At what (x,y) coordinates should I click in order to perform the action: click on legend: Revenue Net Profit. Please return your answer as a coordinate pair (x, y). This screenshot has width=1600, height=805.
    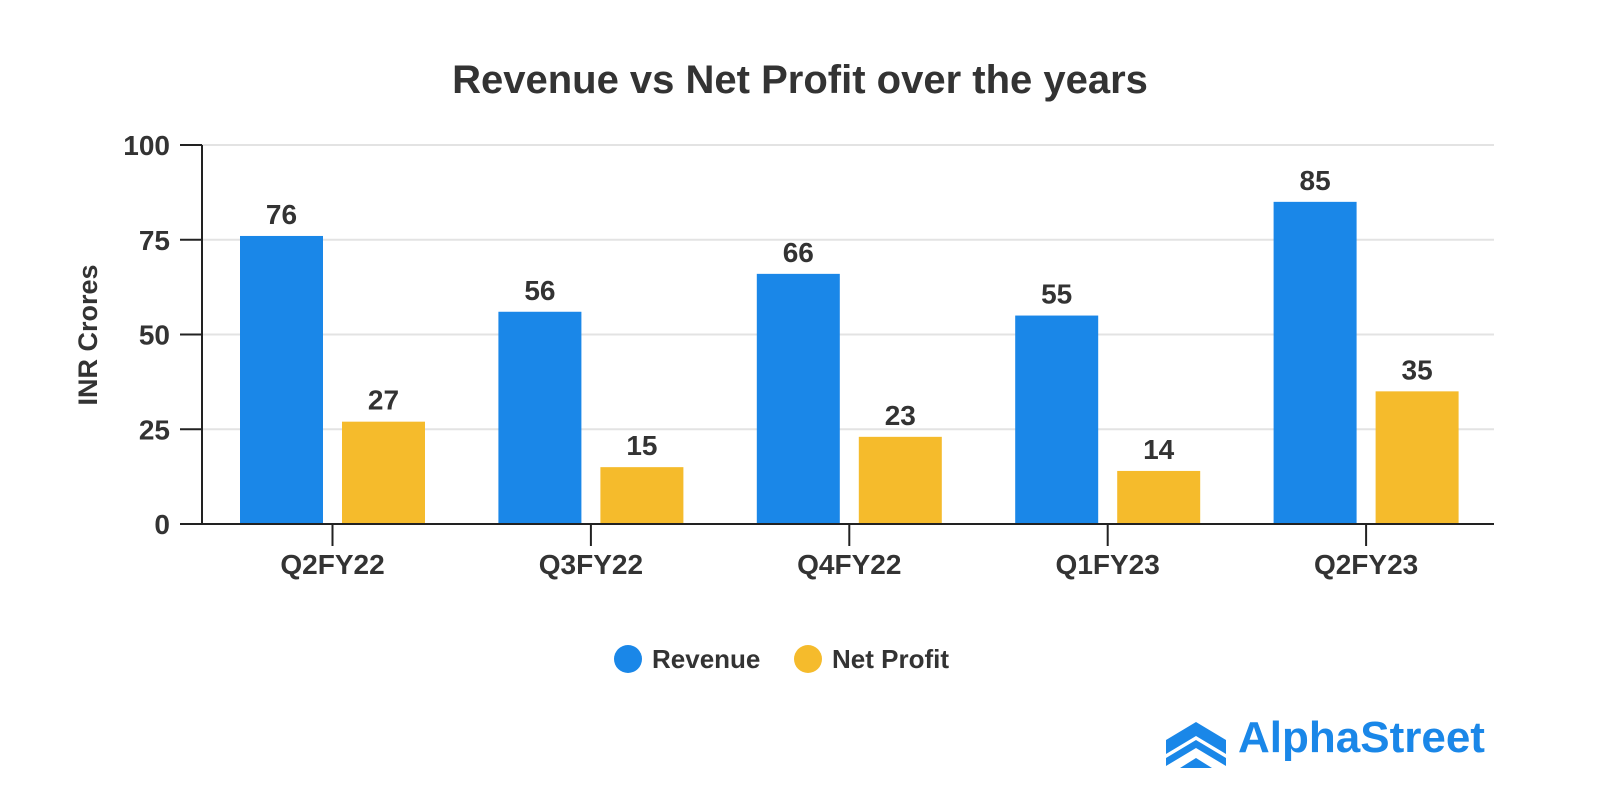
    Looking at the image, I should click on (781, 659).